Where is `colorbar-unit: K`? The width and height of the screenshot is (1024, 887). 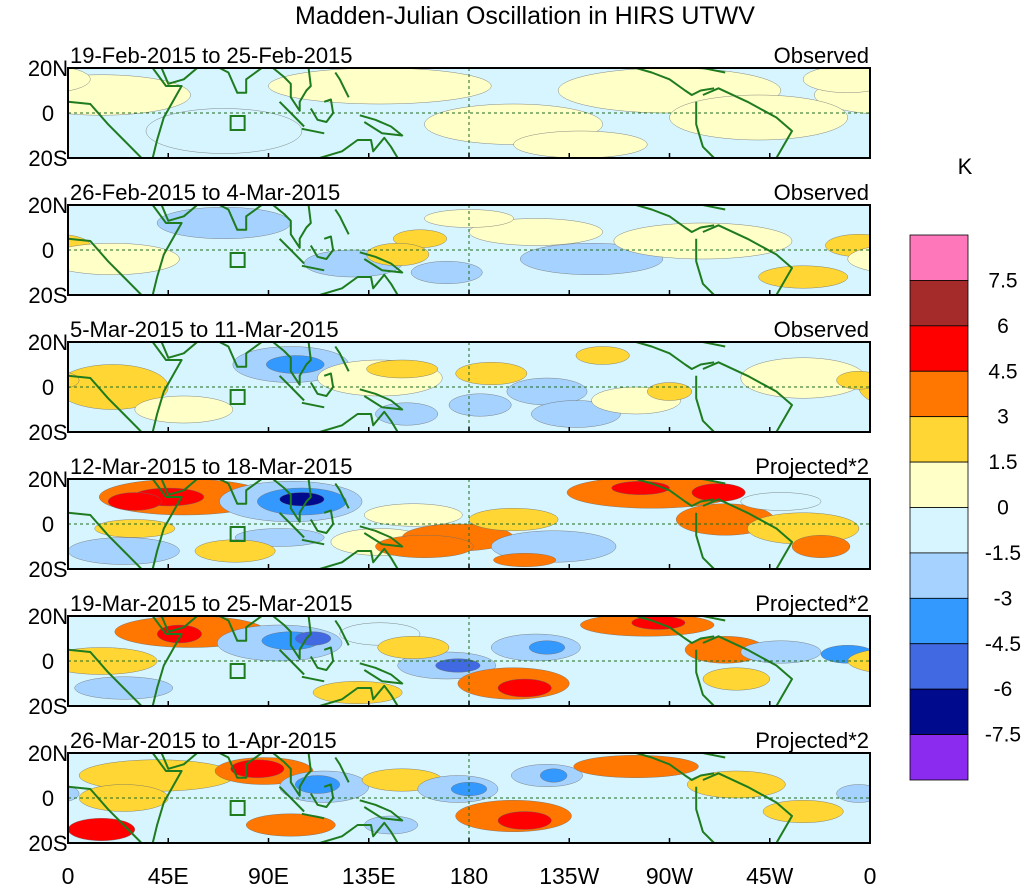
colorbar-unit: K is located at coordinates (965, 166).